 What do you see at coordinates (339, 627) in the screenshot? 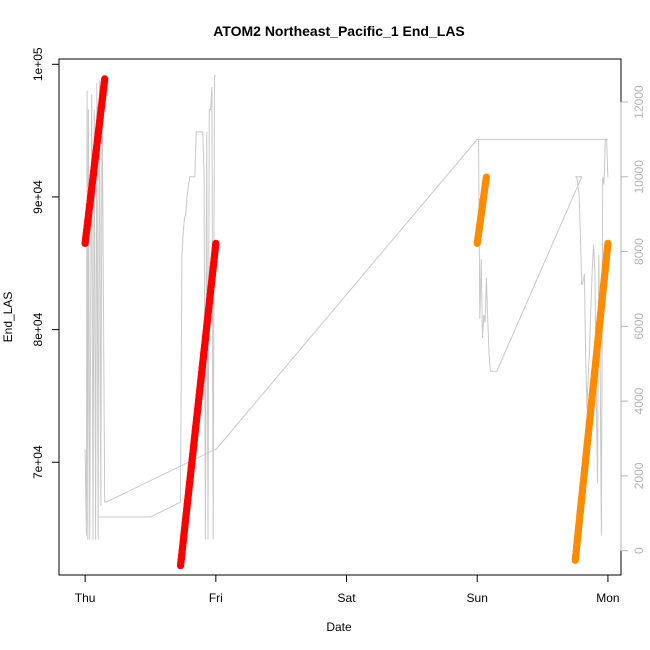
I see `x-axis-label: Date` at bounding box center [339, 627].